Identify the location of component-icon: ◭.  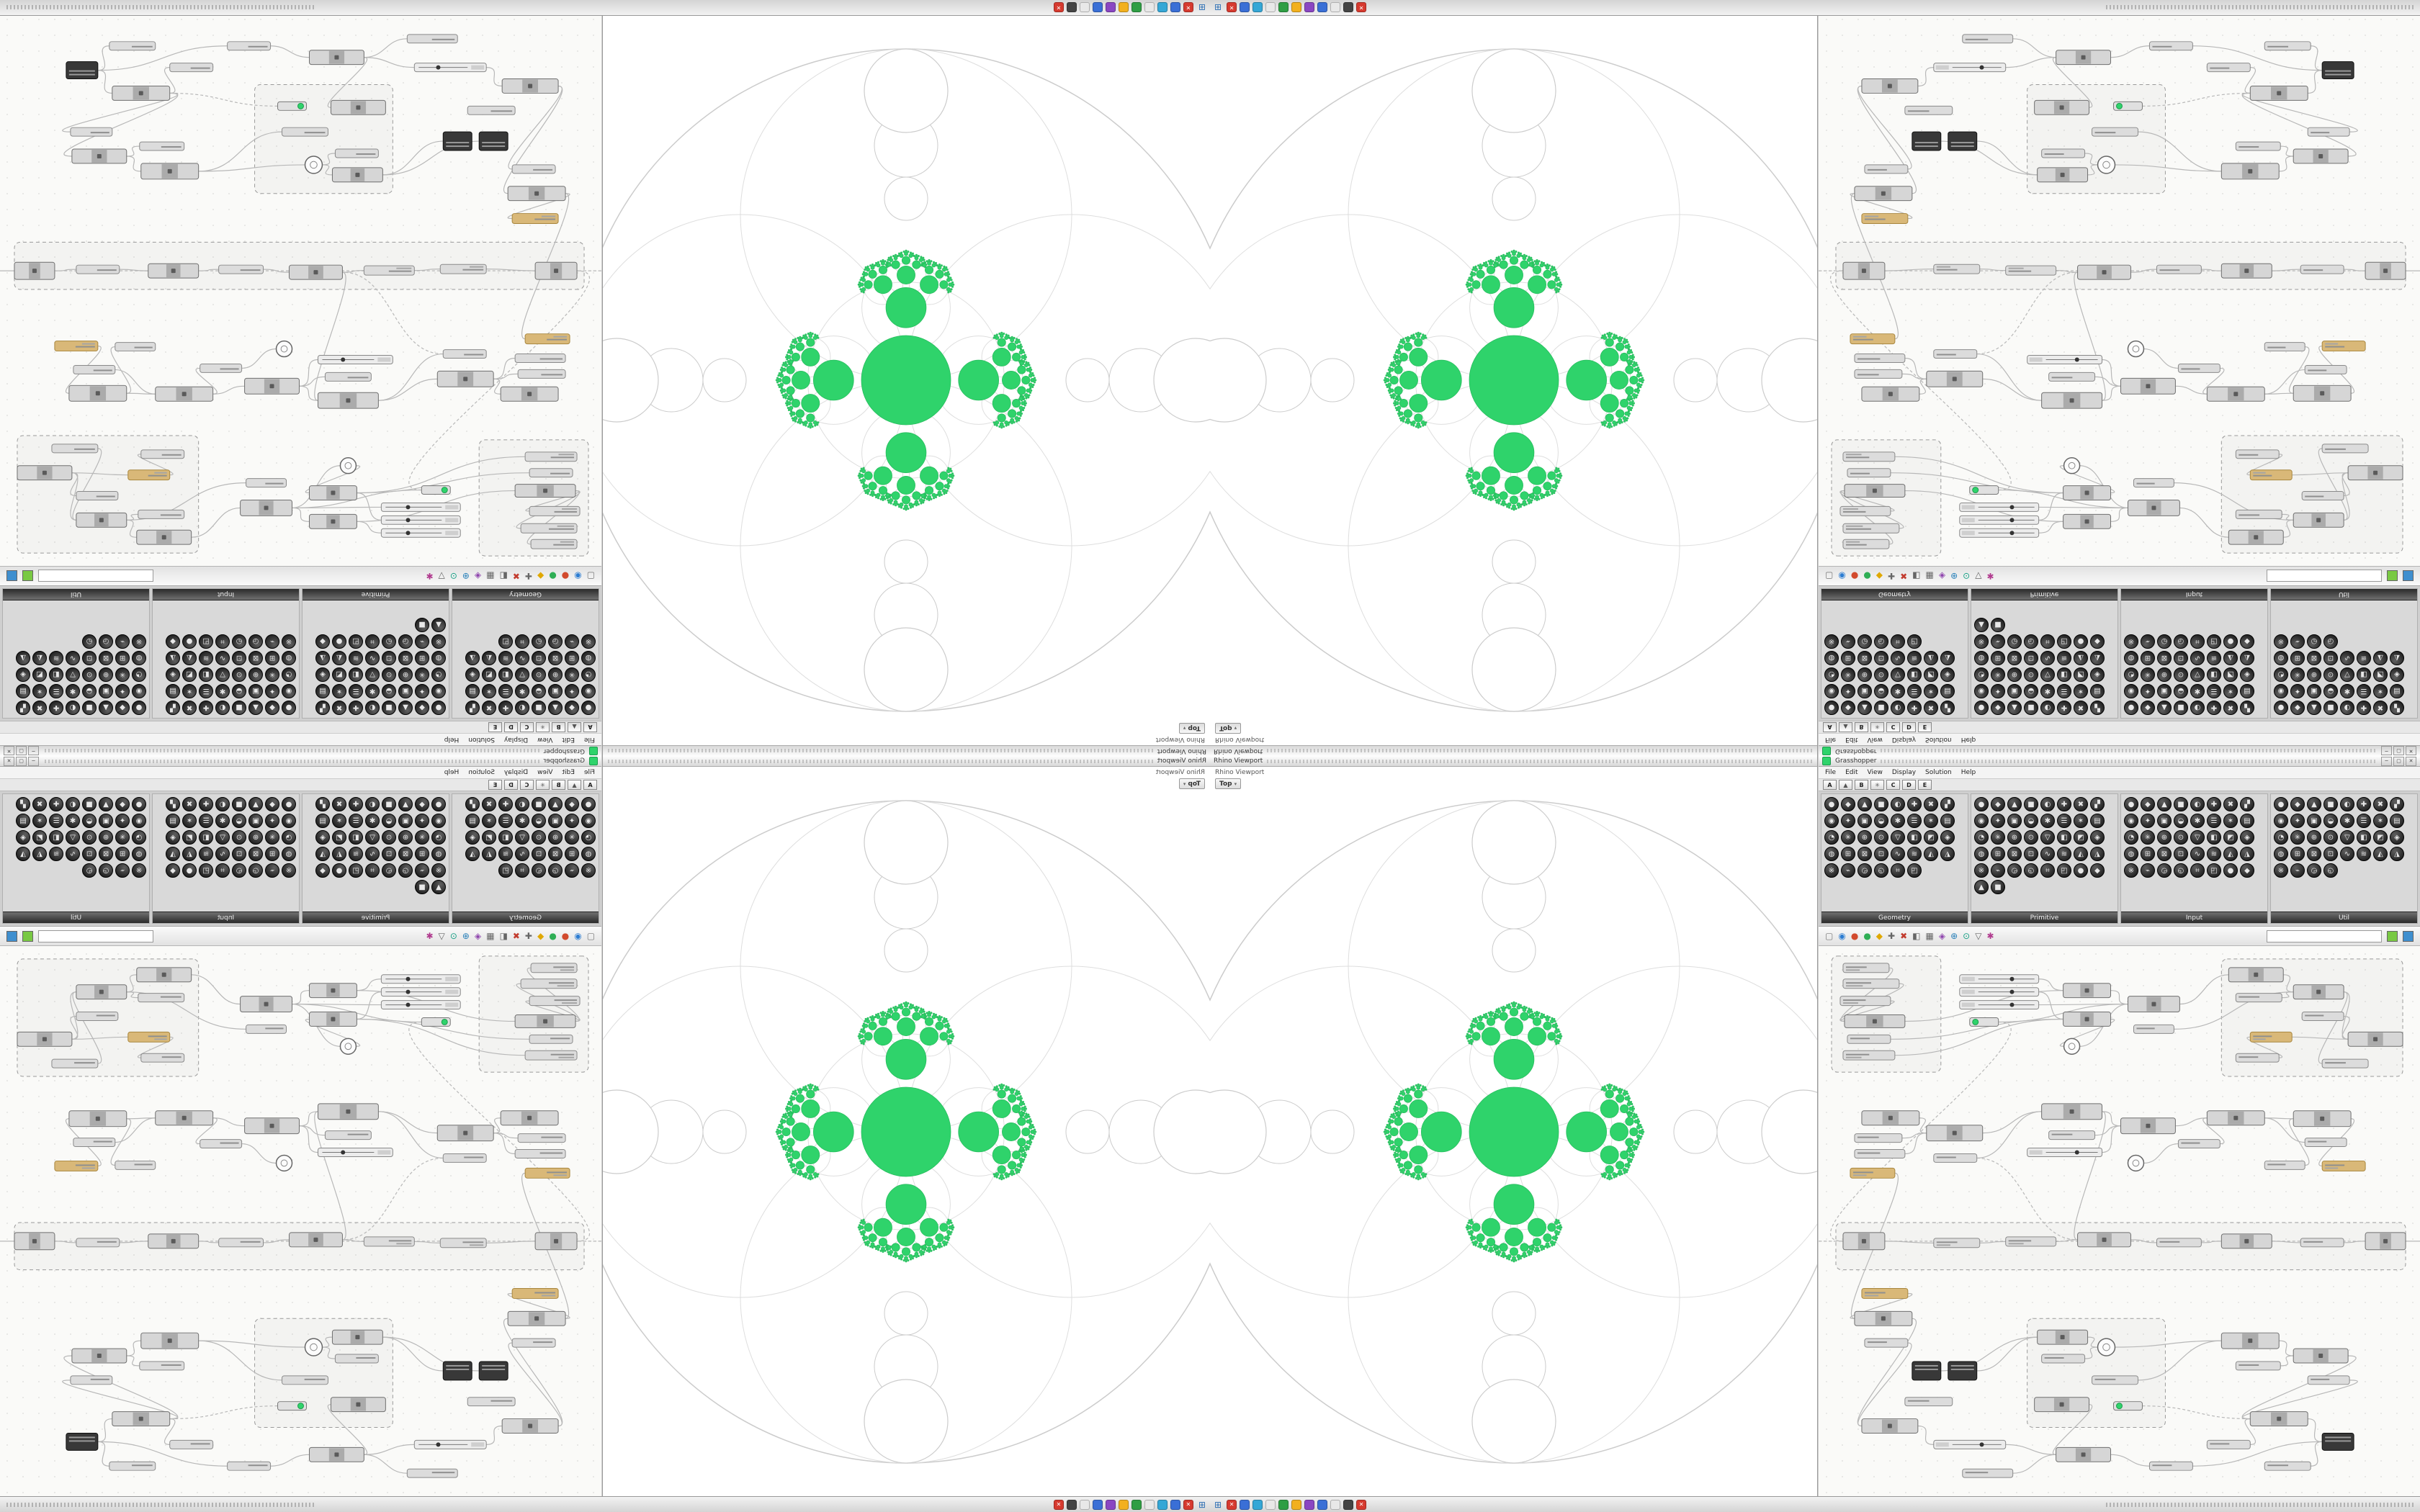
(2230, 658).